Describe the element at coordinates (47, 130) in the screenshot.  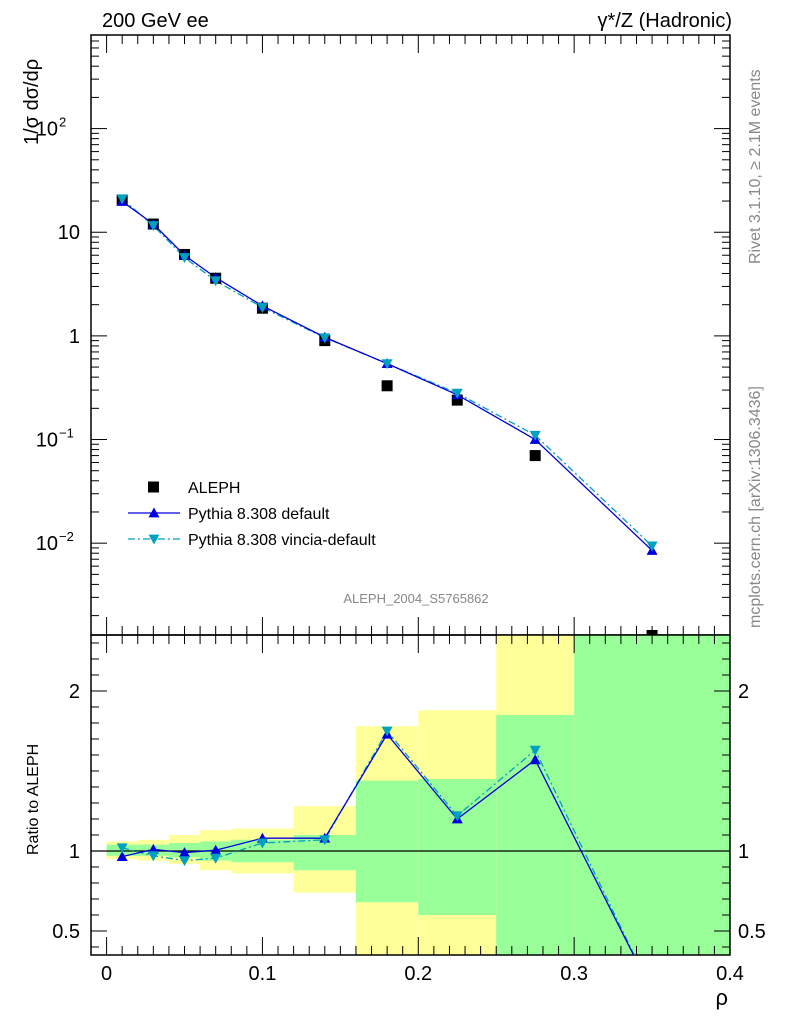
I see `main-ytick-label-0: 10` at that location.